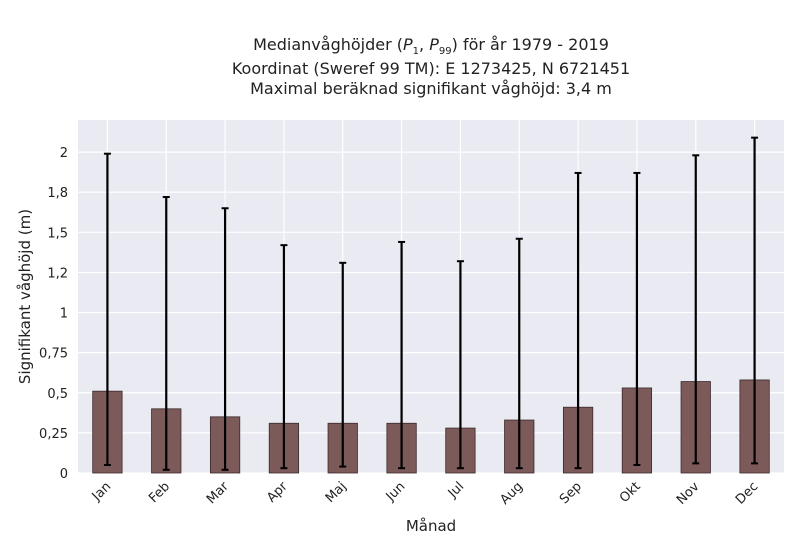  I want to click on y-tick-label: 0, so click(64, 474).